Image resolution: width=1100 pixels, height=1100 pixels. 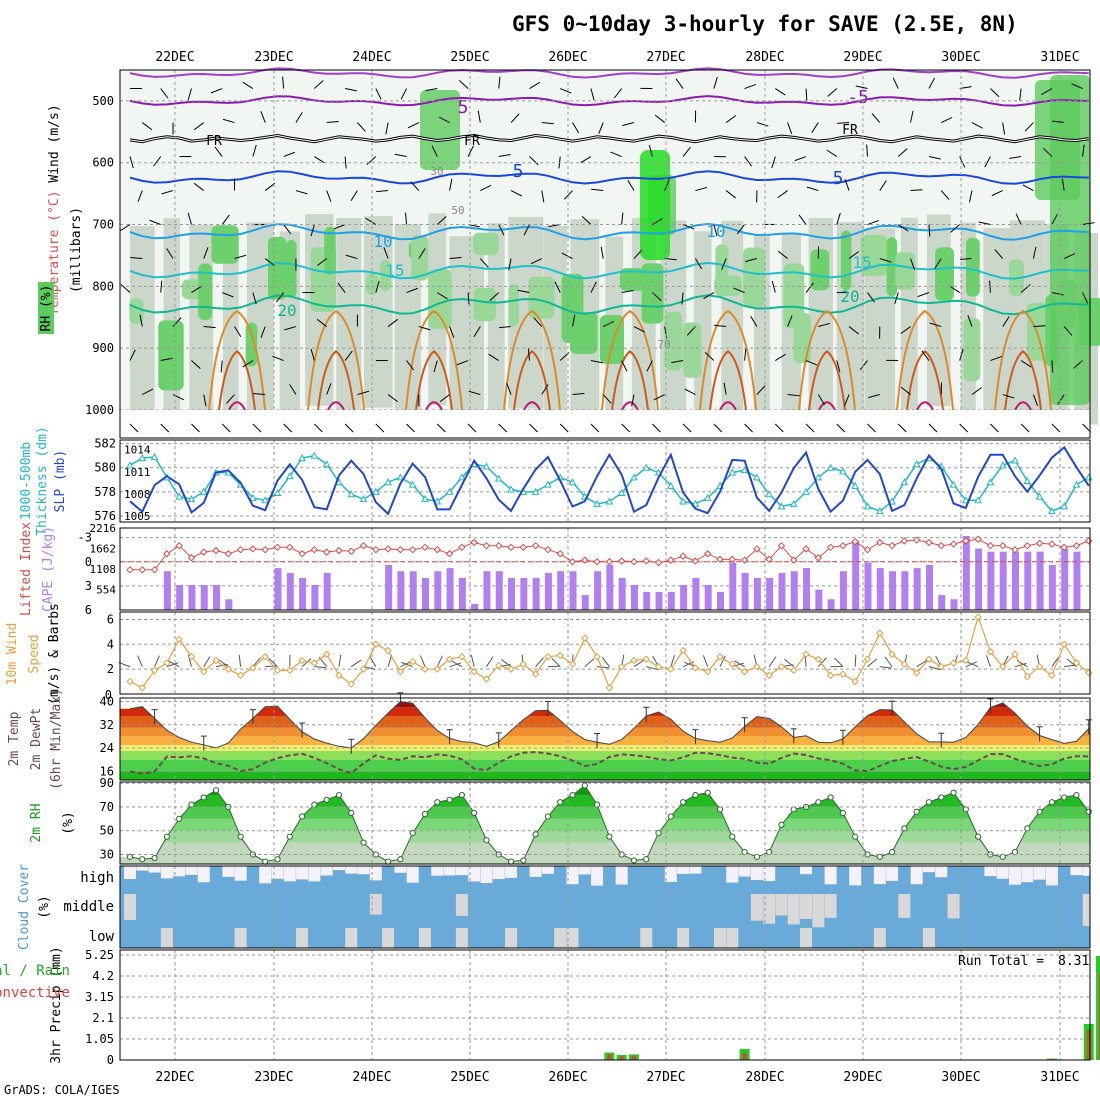 I want to click on cloud-level-label: high, so click(x=97, y=878).